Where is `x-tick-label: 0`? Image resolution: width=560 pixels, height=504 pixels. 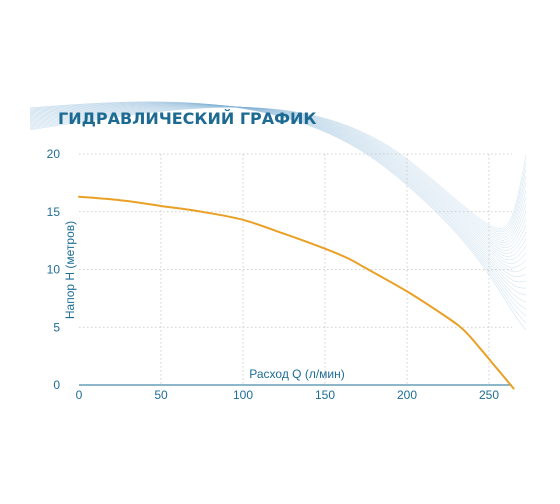 x-tick-label: 0 is located at coordinates (79, 395).